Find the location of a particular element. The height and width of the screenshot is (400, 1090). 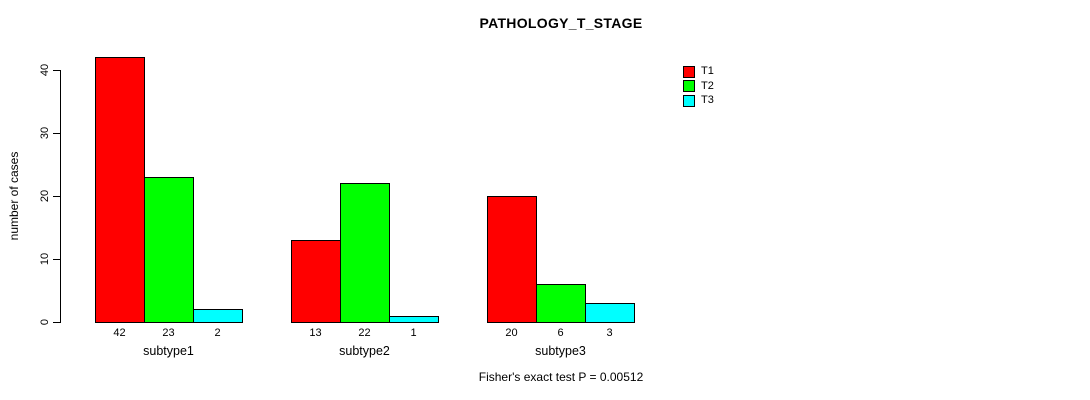

y-tick-label: 20 is located at coordinates (45, 196).